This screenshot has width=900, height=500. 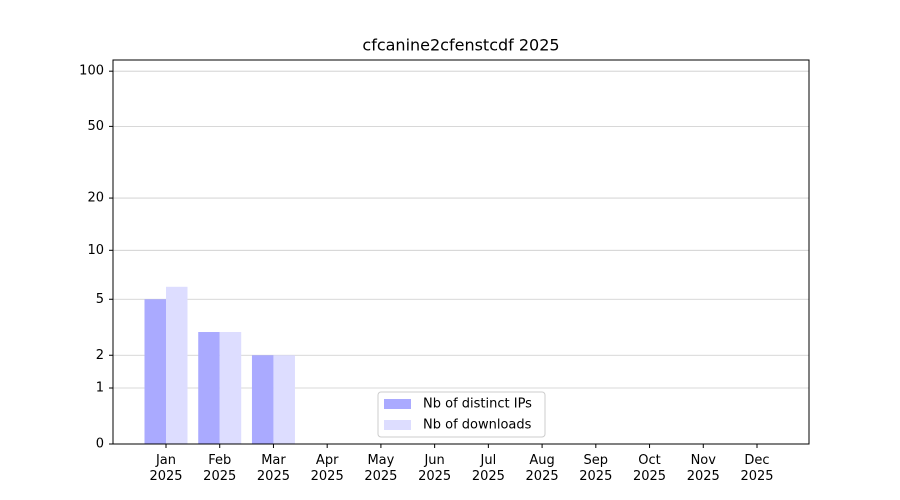 What do you see at coordinates (273, 468) in the screenshot?
I see `x-tick-label: Mar 2025` at bounding box center [273, 468].